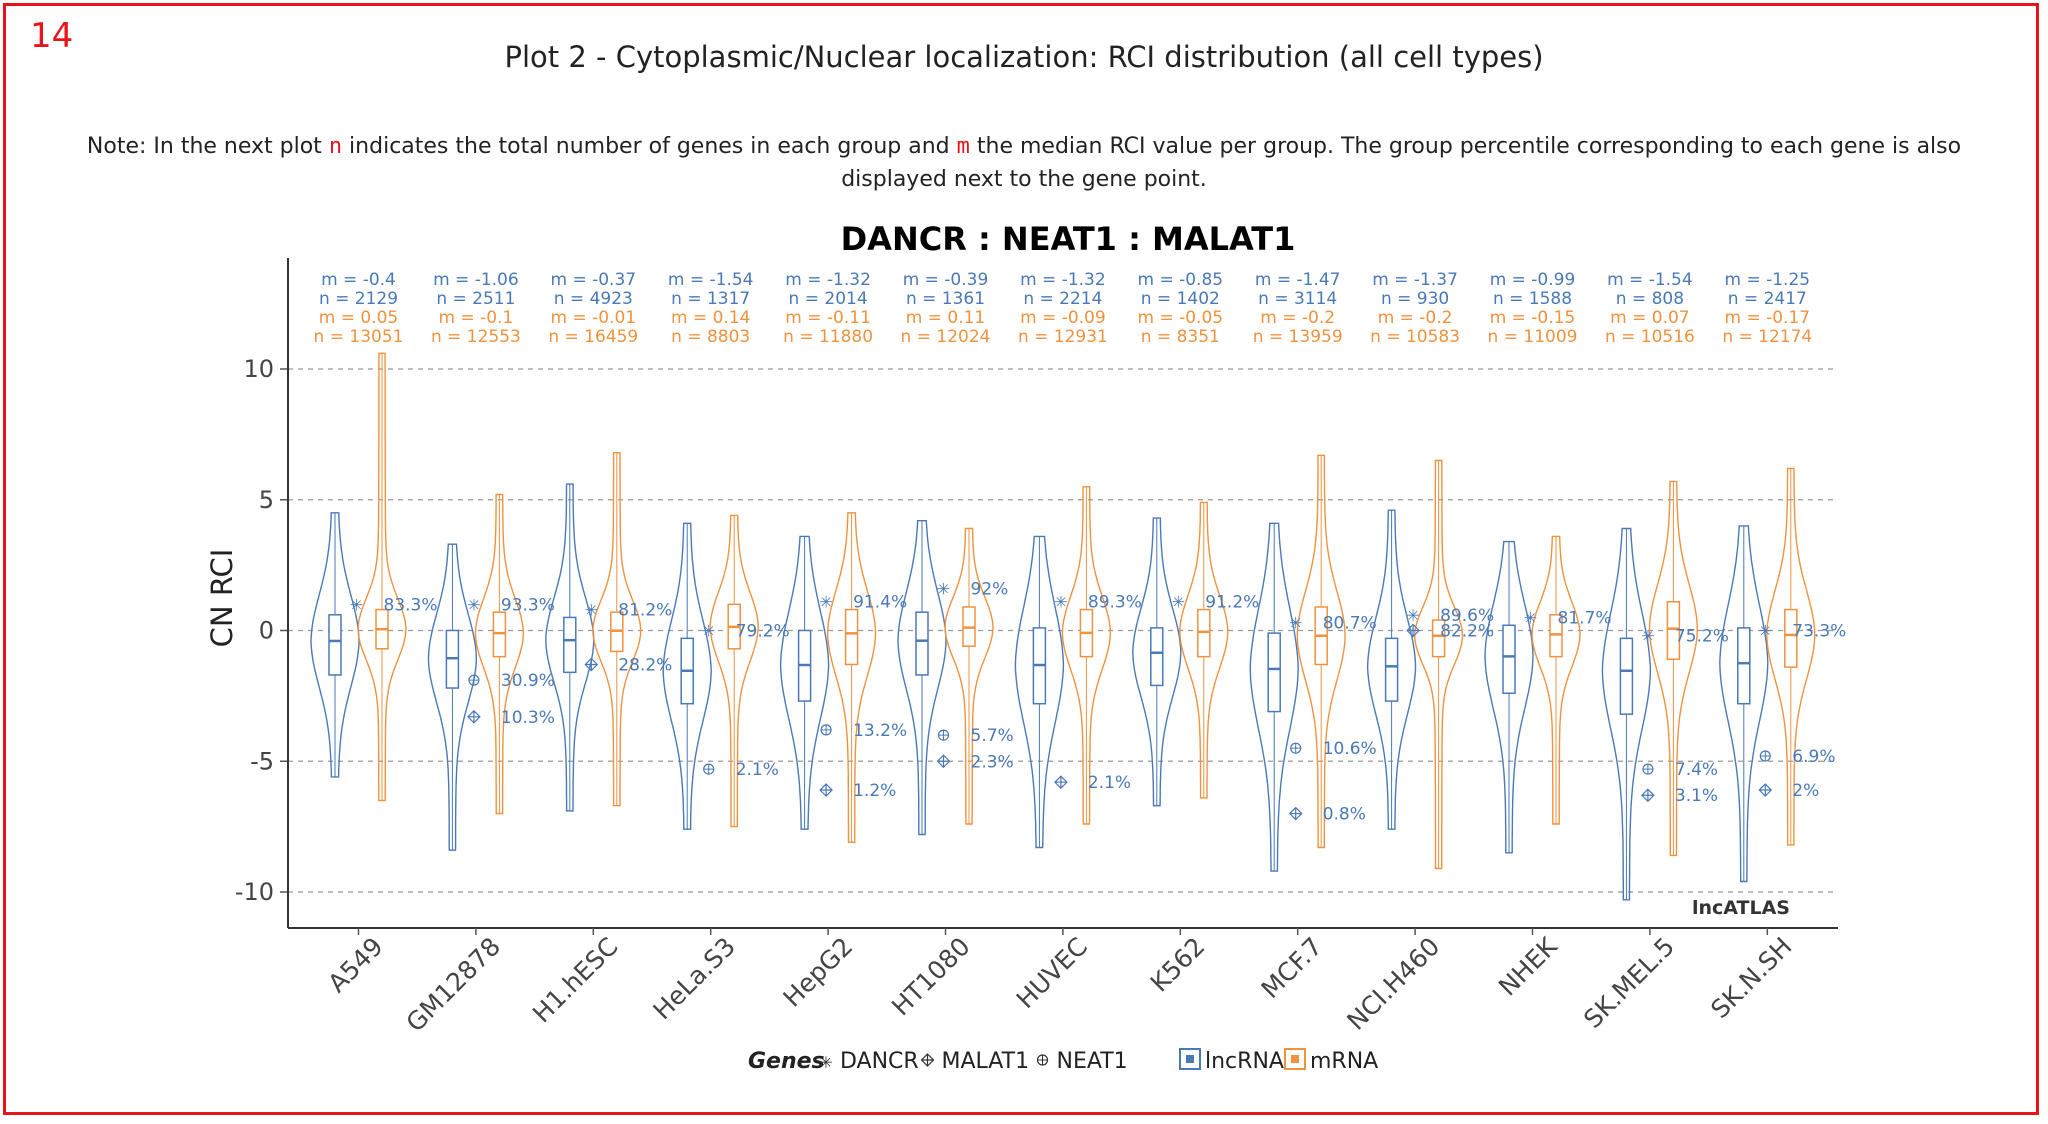 This screenshot has width=2048, height=1124. I want to click on box-mRNA-SK.MEL.5, so click(1673, 630).